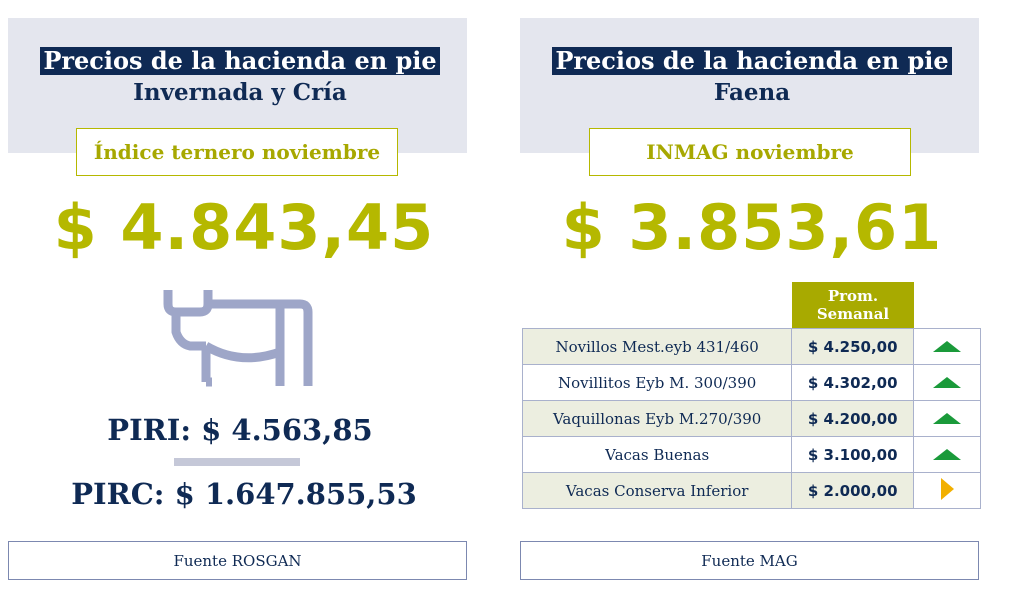  I want to click on weekly-price: $ 4.250,00, so click(853, 346).